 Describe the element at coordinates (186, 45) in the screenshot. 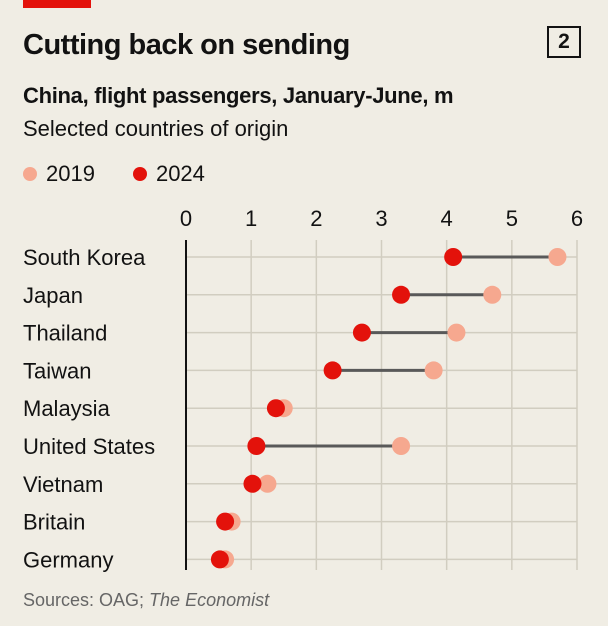

I see `chart-title: Cutting back on sending` at that location.